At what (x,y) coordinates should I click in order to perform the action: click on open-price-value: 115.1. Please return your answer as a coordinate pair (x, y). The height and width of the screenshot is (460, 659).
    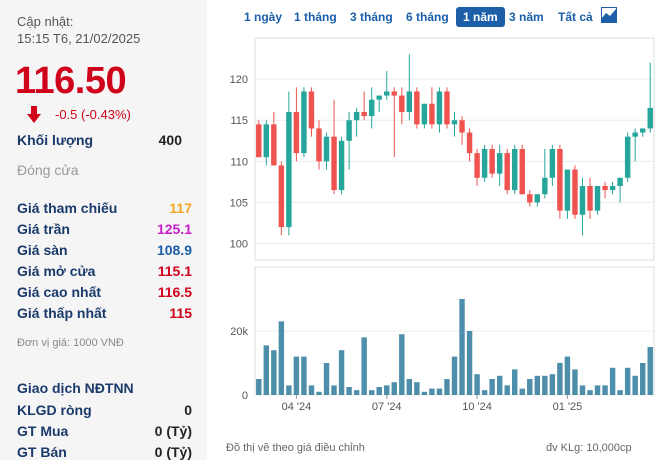
    Looking at the image, I should click on (174, 271).